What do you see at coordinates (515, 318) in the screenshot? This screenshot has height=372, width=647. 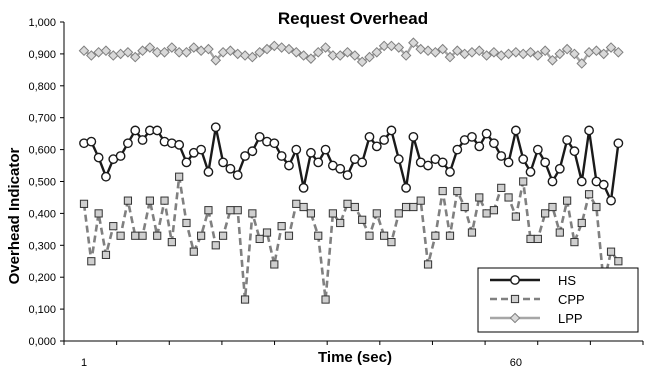 I see `legend-marker-lpp` at bounding box center [515, 318].